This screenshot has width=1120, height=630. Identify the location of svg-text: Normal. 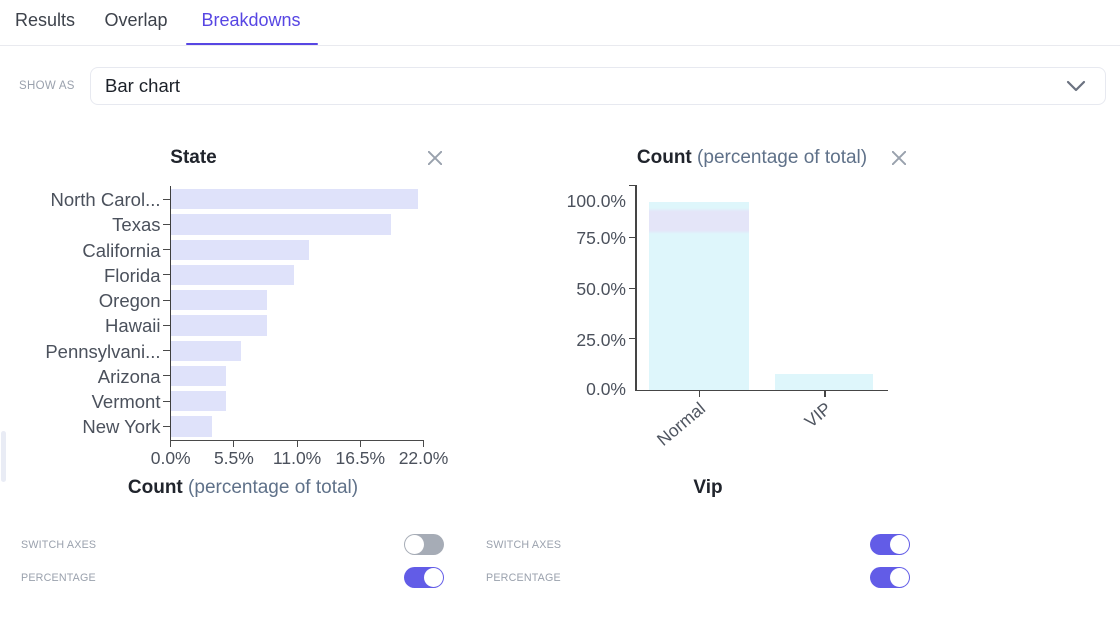
(681, 424).